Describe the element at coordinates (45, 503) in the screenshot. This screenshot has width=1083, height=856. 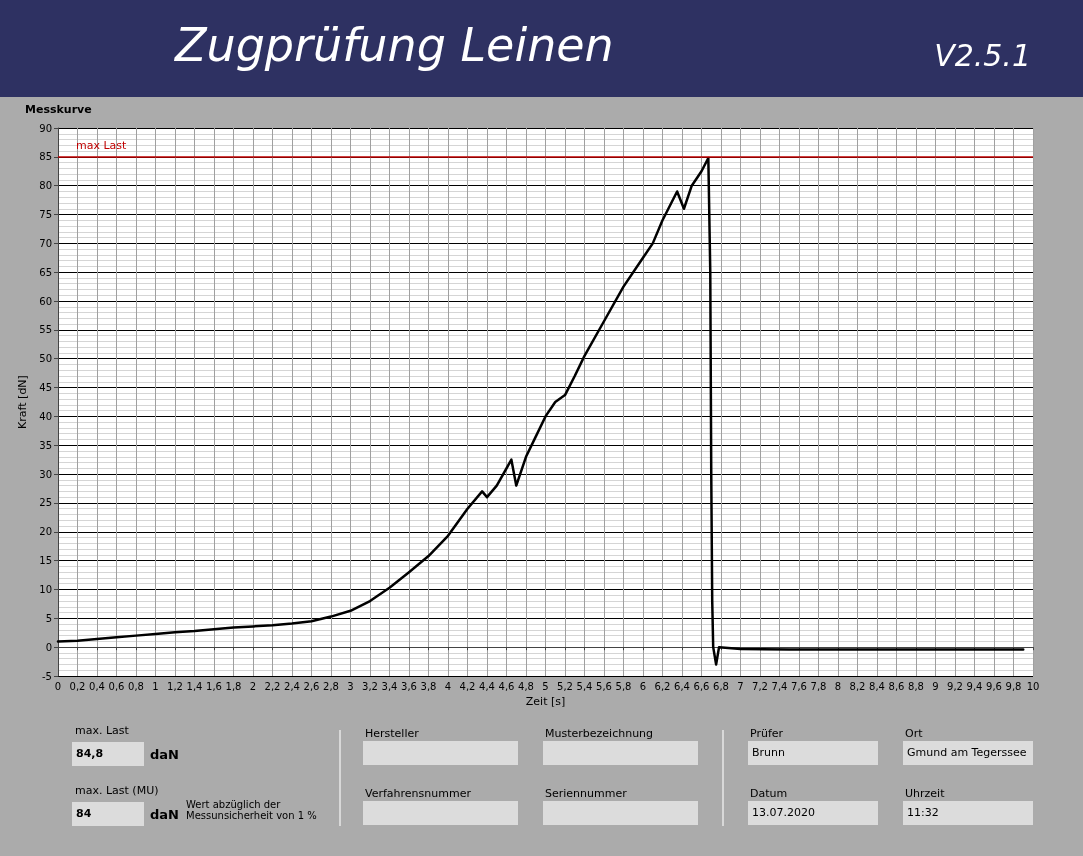
I see `y-tick-label: 25` at that location.